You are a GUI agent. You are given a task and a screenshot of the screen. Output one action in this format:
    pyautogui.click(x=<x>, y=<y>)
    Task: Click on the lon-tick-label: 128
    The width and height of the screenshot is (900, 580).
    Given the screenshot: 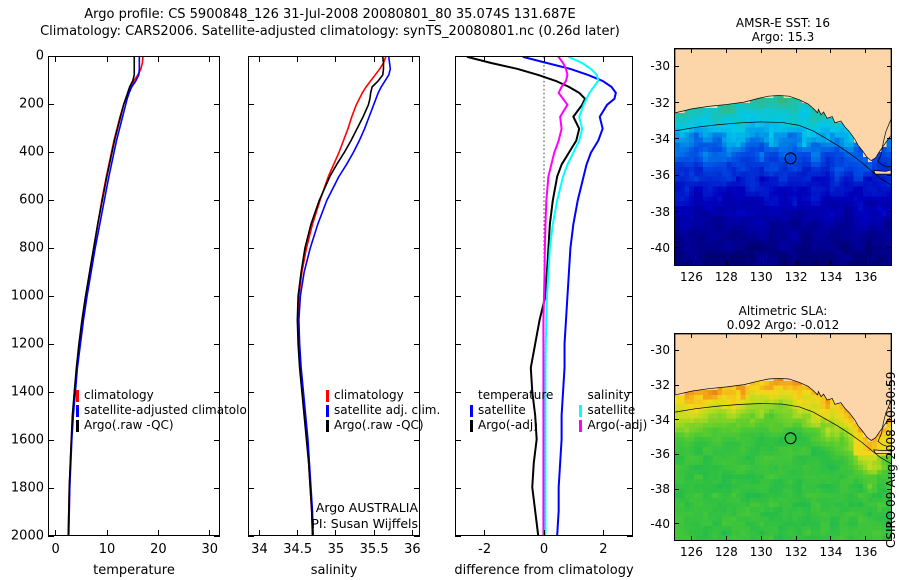 What is the action you would take?
    pyautogui.click(x=726, y=552)
    